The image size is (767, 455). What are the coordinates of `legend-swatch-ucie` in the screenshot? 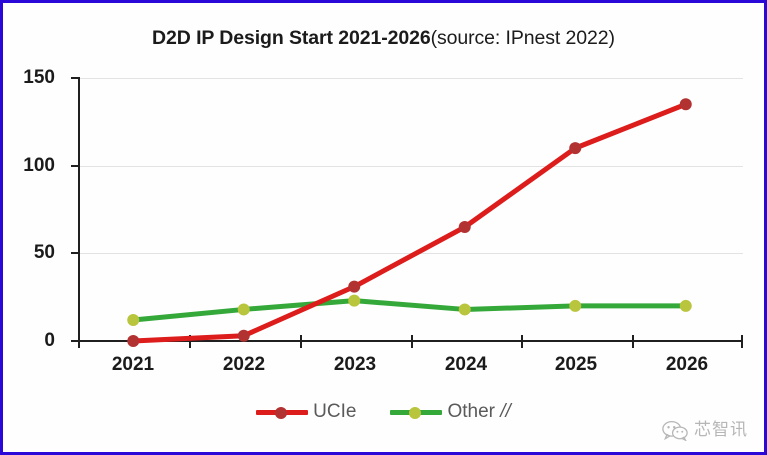 It's located at (282, 412).